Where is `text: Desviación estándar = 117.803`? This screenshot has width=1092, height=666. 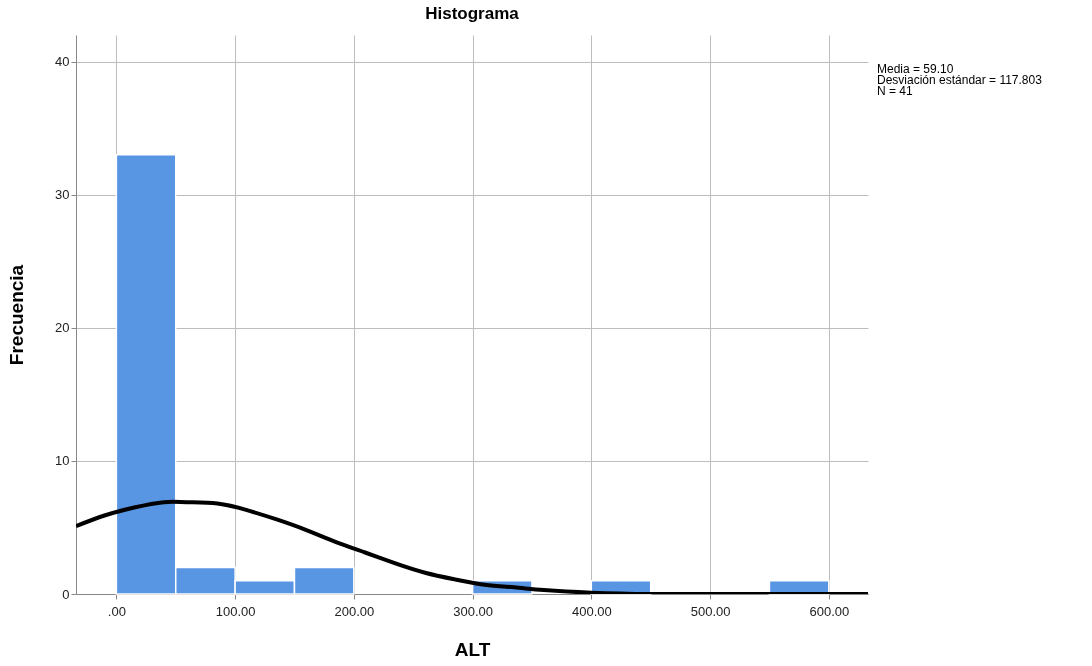 text: Desviación estándar = 117.803 is located at coordinates (959, 80).